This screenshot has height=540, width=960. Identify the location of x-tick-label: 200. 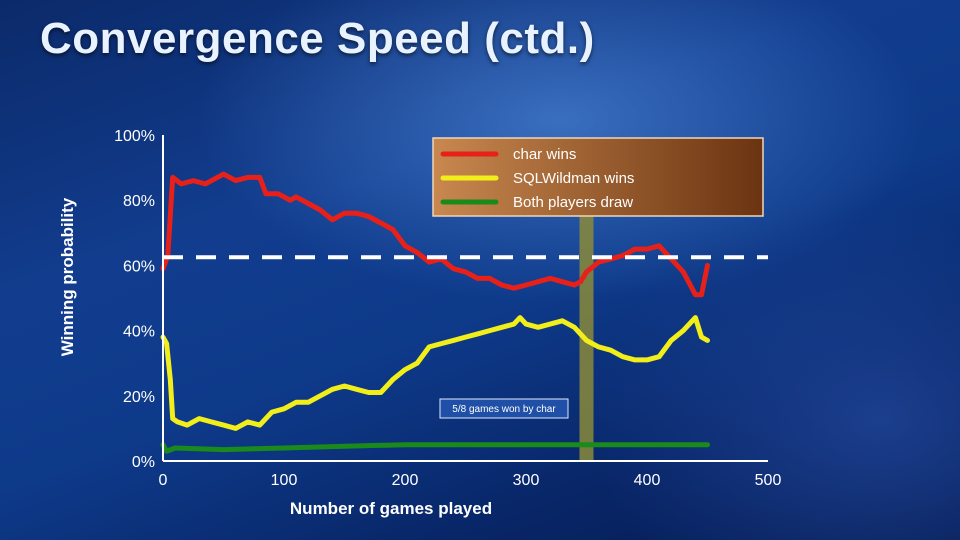
(405, 480).